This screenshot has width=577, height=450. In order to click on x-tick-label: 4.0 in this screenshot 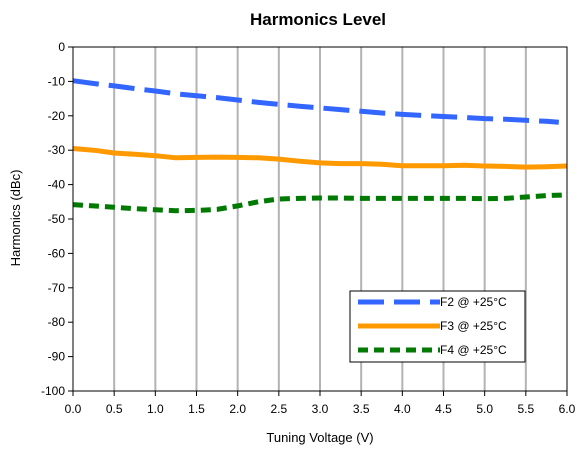, I will do `click(402, 409)`.